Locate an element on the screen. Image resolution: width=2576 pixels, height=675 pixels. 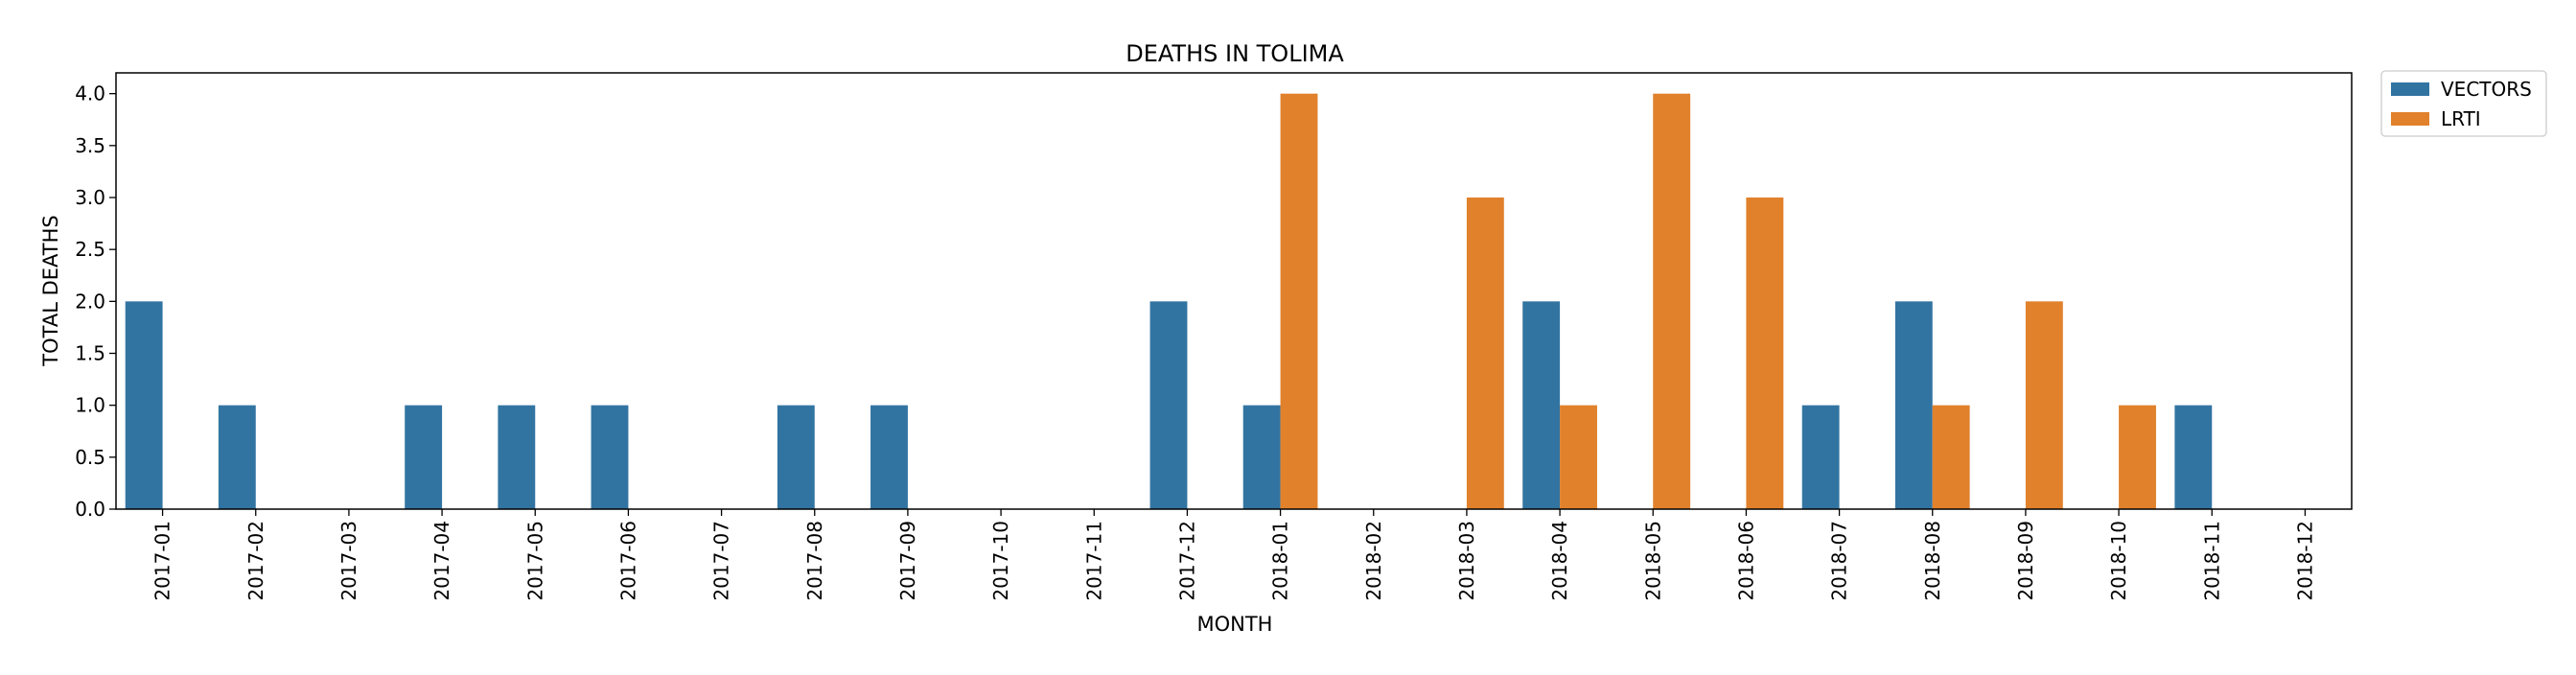
legend: VECTORS LRTI is located at coordinates (2463, 103).